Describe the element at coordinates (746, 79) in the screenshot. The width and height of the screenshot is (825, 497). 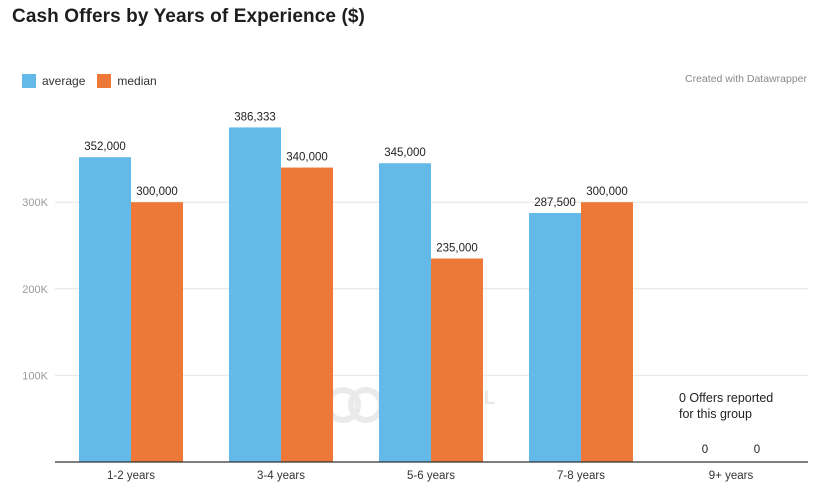
I see `datawrapper-credit: Created with Datawrapper` at that location.